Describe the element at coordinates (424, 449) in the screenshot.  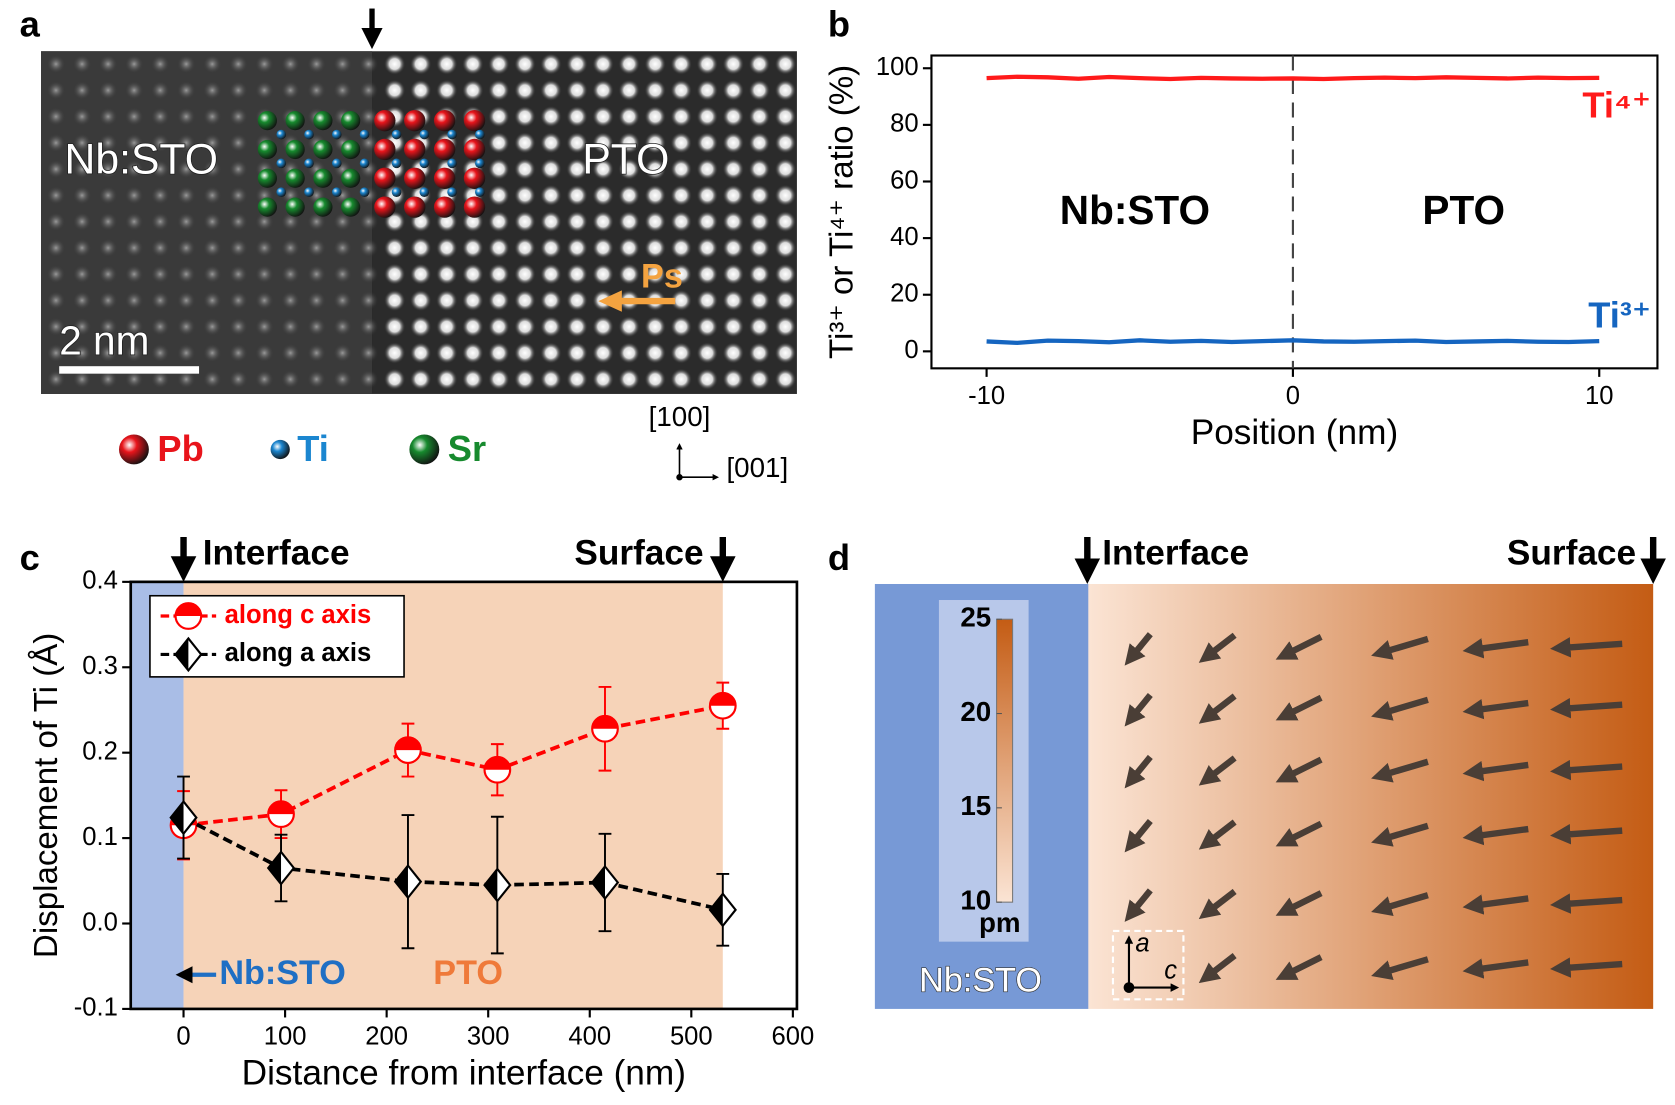
I see `legend-sphere` at that location.